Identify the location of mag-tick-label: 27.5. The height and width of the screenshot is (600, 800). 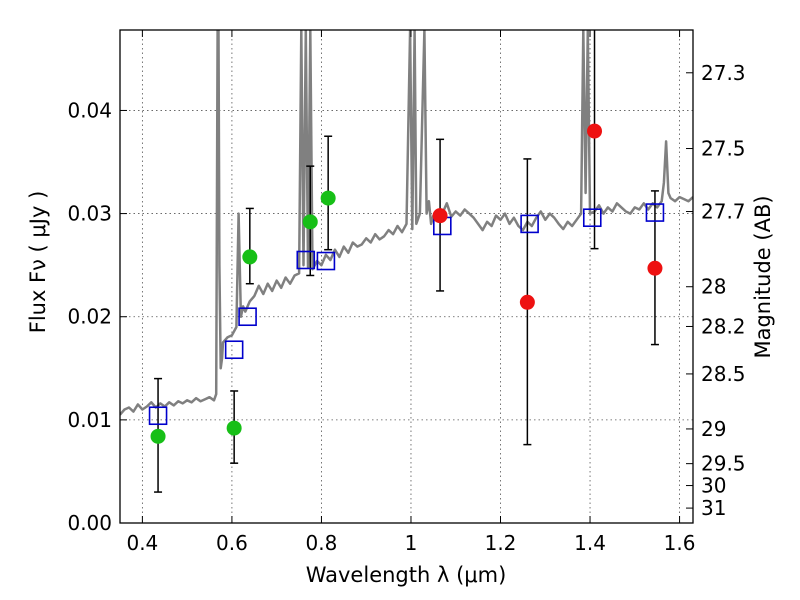
(723, 149).